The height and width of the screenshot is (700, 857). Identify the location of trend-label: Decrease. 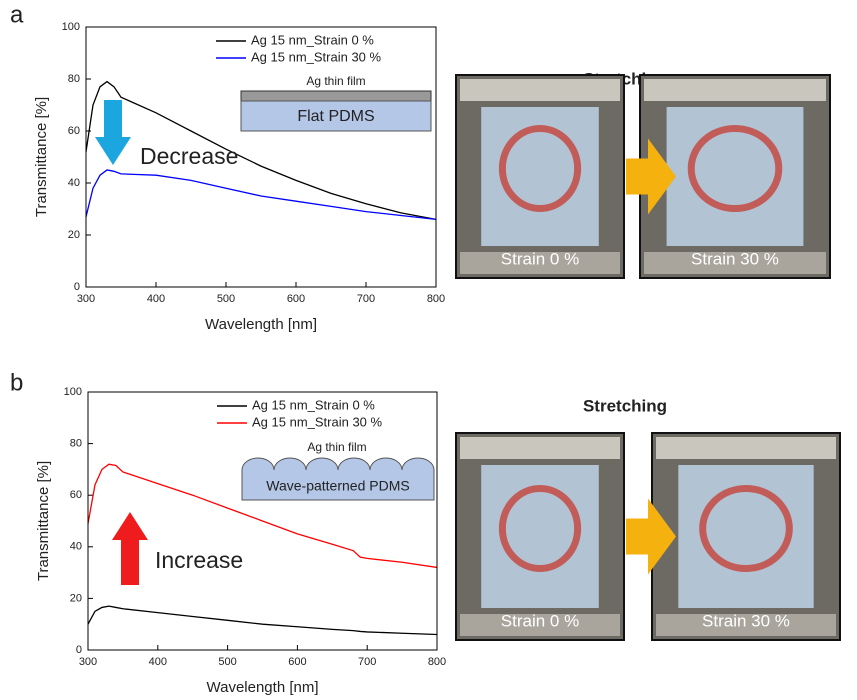
(189, 156).